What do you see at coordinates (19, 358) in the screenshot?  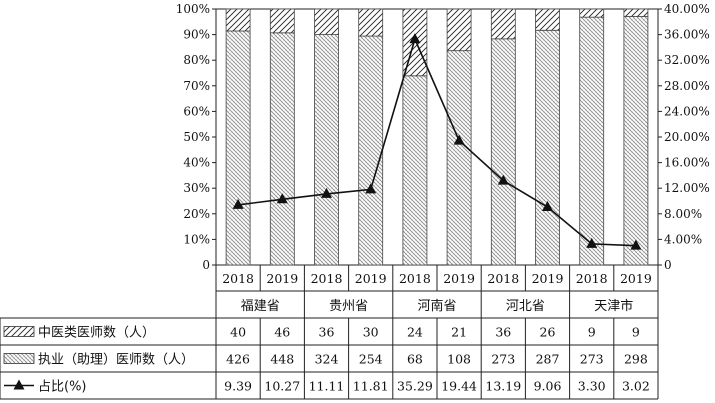 I see `legend-key-licensed` at bounding box center [19, 358].